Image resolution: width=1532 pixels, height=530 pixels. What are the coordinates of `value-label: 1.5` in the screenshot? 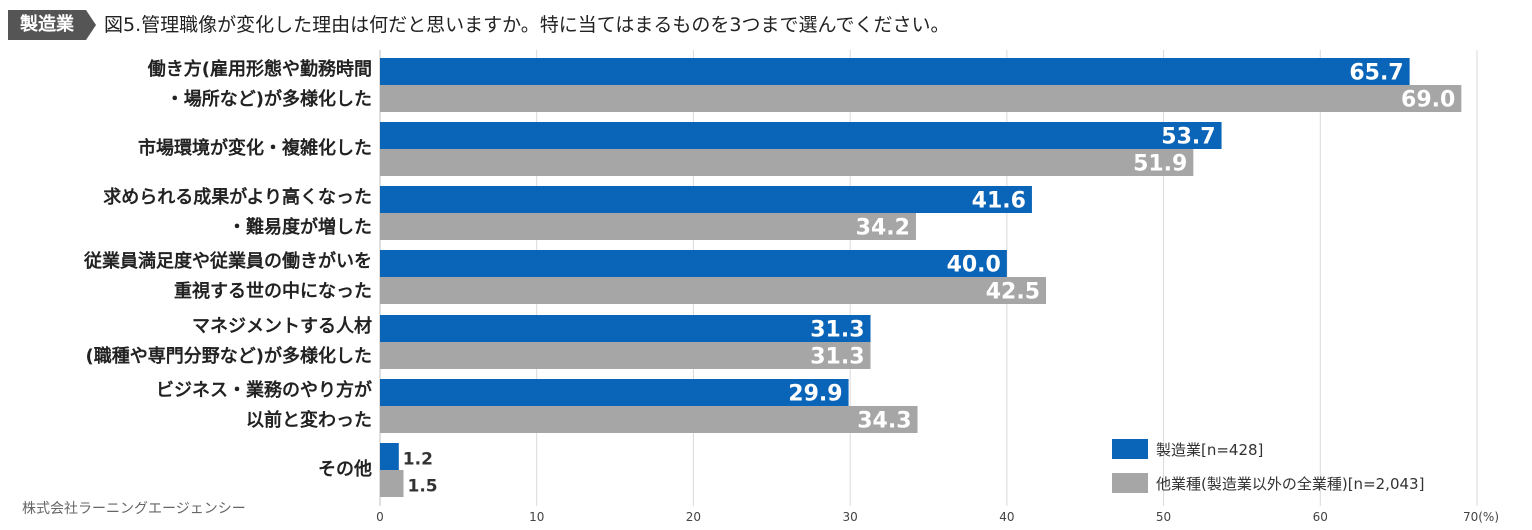 It's located at (423, 487).